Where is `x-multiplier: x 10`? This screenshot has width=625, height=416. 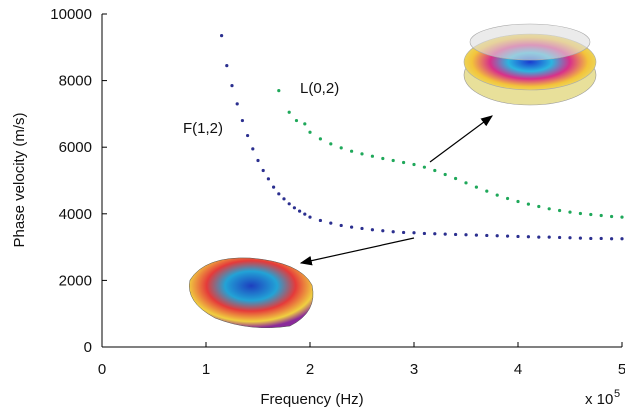
x-multiplier: x 10 is located at coordinates (599, 399).